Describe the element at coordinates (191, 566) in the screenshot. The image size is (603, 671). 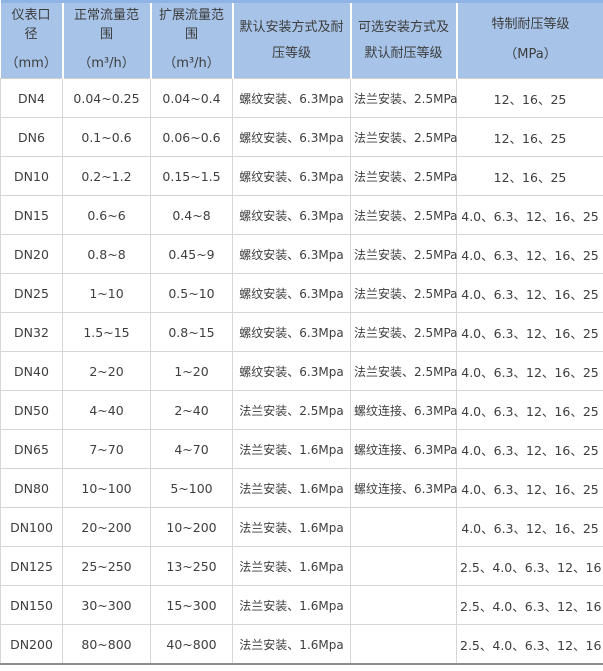
I see `cell-extended-flow-range: 13~250` at that location.